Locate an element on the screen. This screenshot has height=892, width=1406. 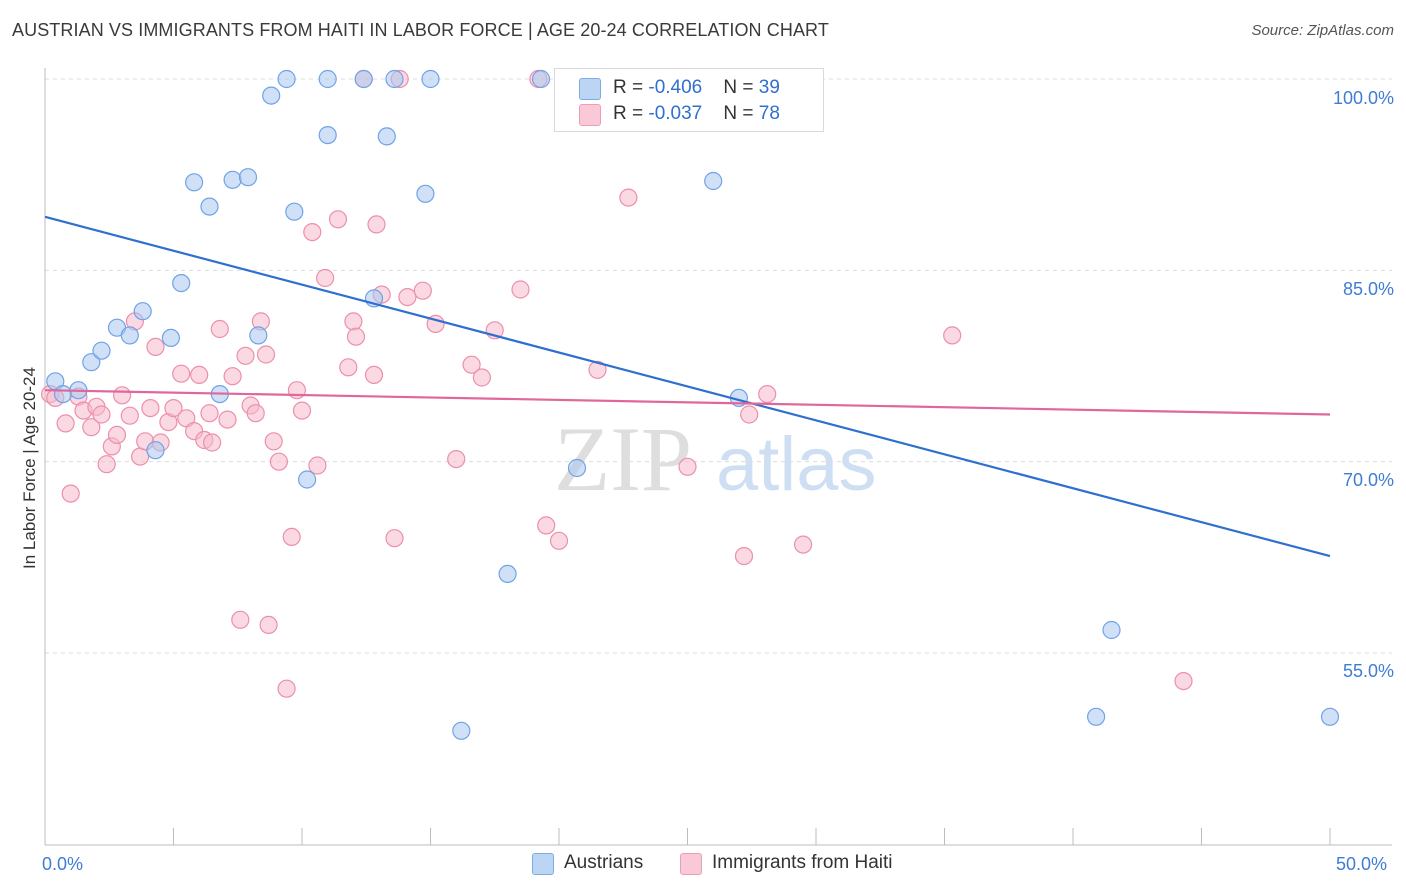
bottom-label-haiti: Immigrants from Haiti is located at coordinates (802, 862).